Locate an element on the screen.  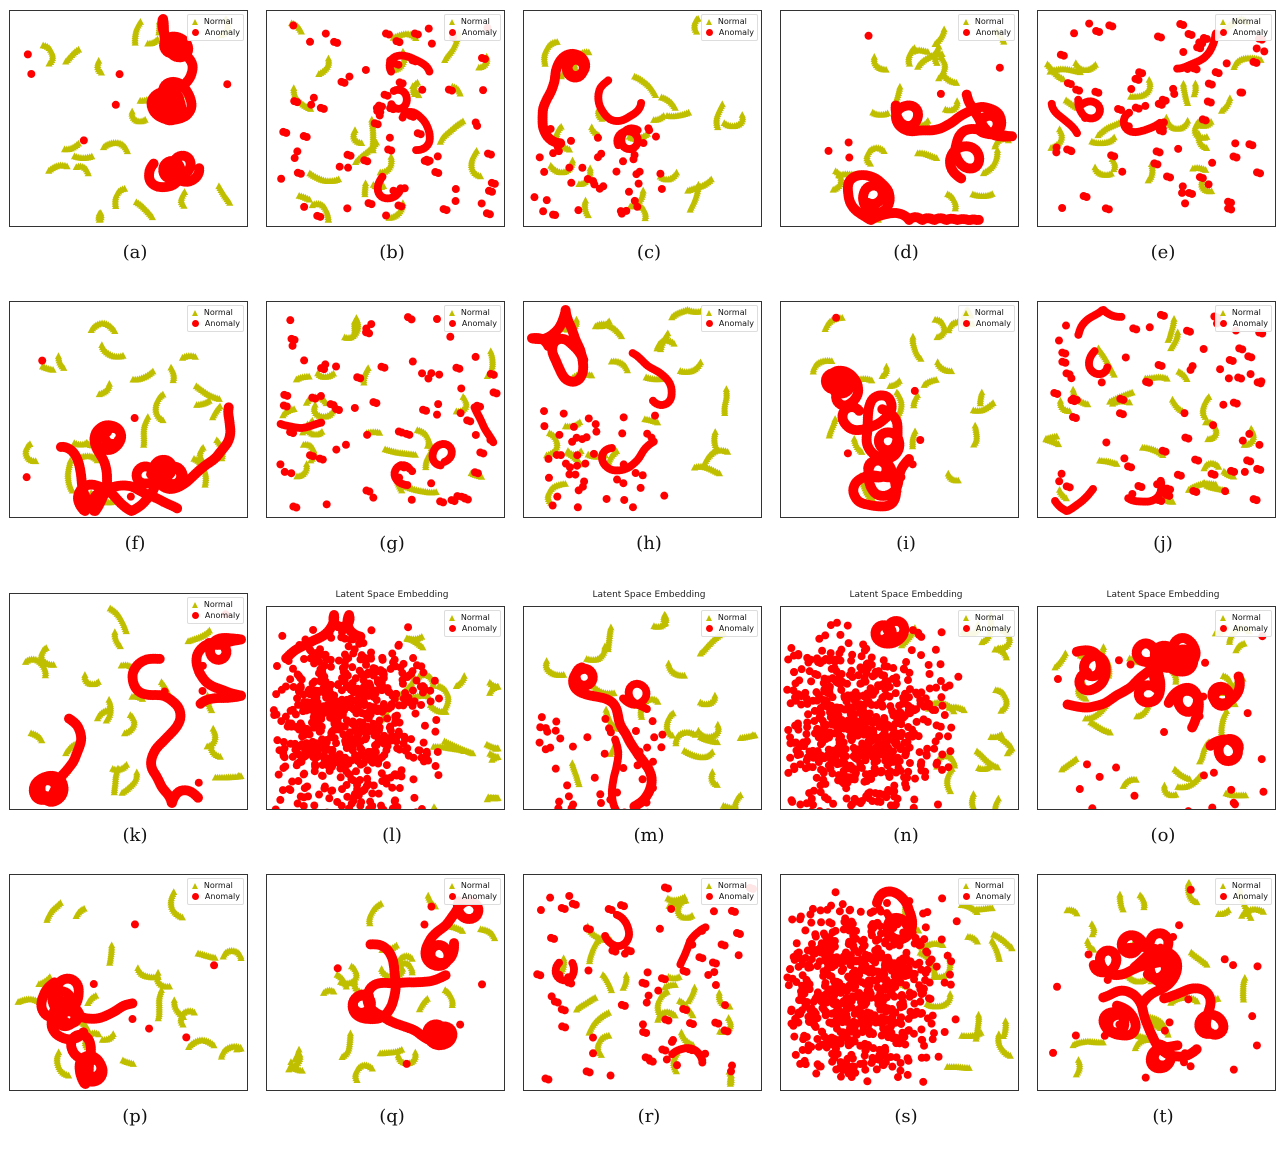
subfigure-caption: (f) is located at coordinates (135, 543).